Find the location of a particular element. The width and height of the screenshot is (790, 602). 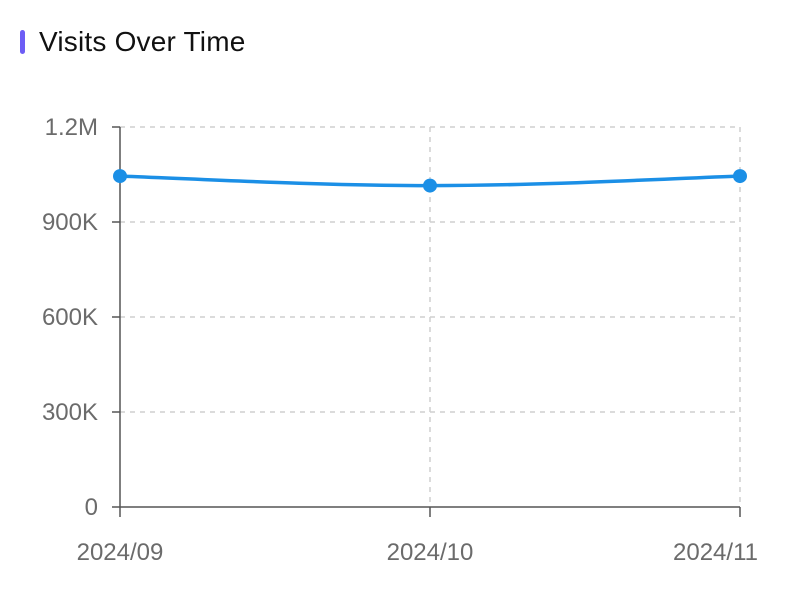

series-group is located at coordinates (430, 181).